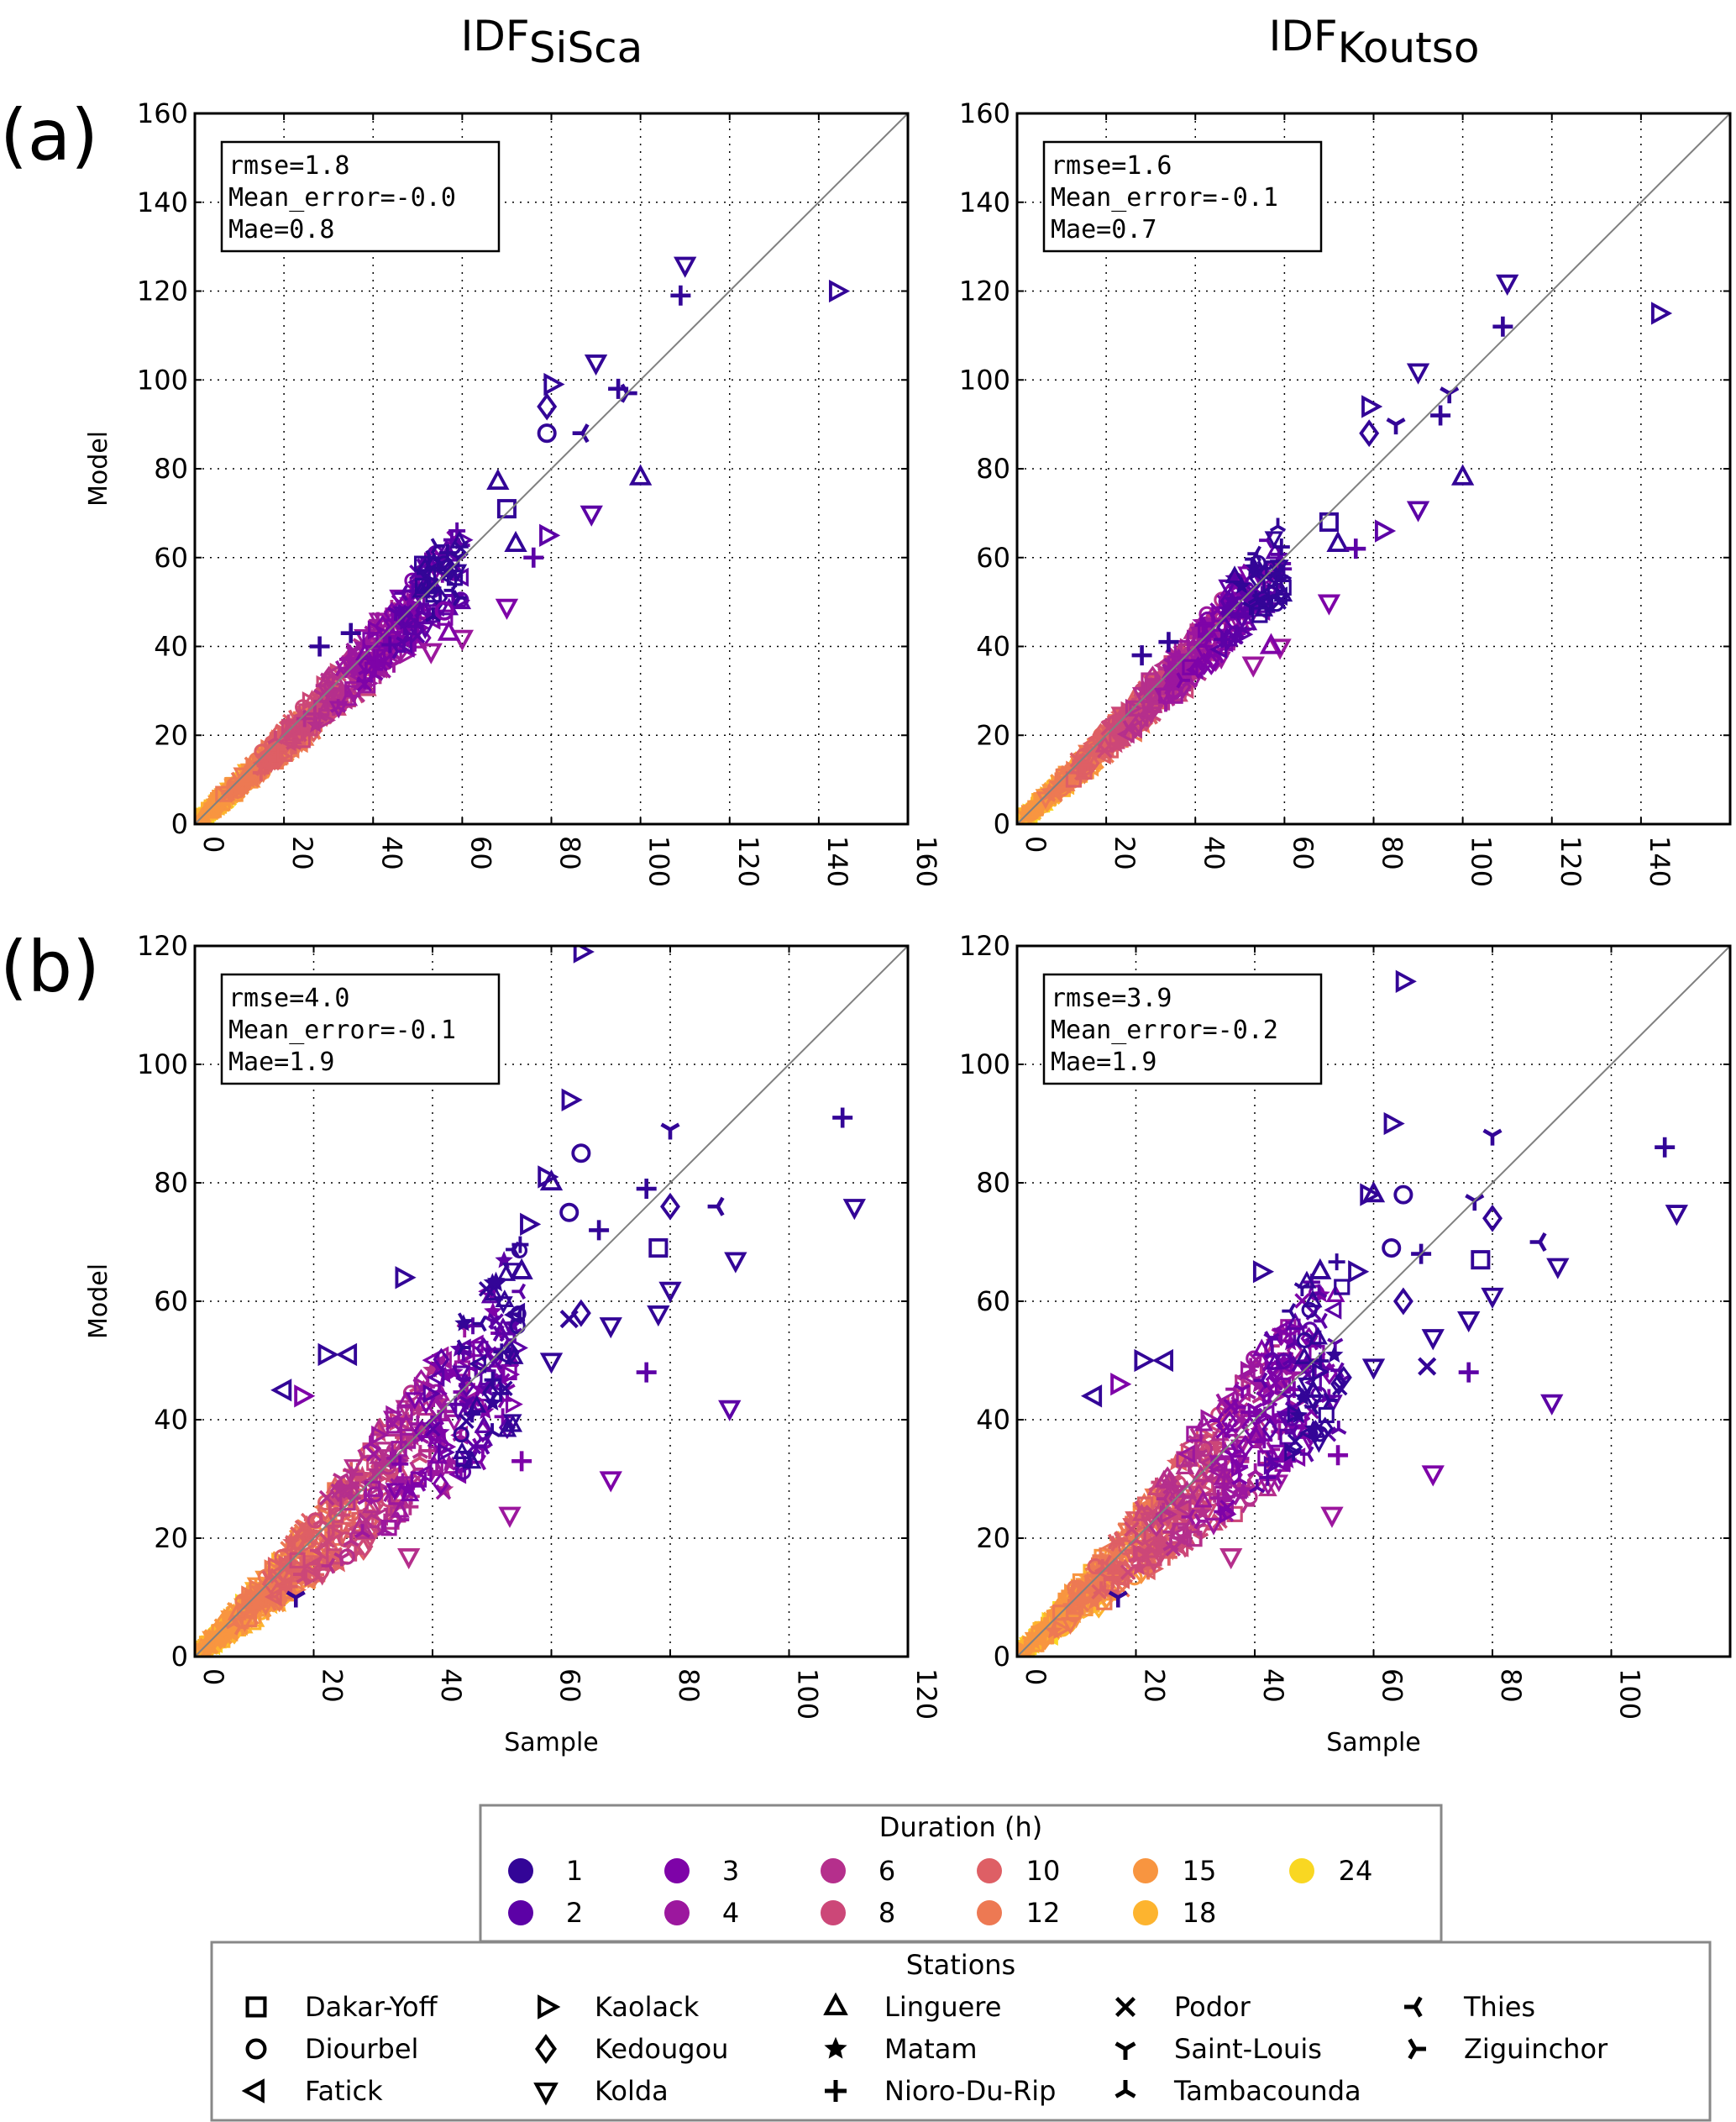  Describe the element at coordinates (631, 2049) in the screenshot. I see `station-legend-item: Kedougou` at that location.